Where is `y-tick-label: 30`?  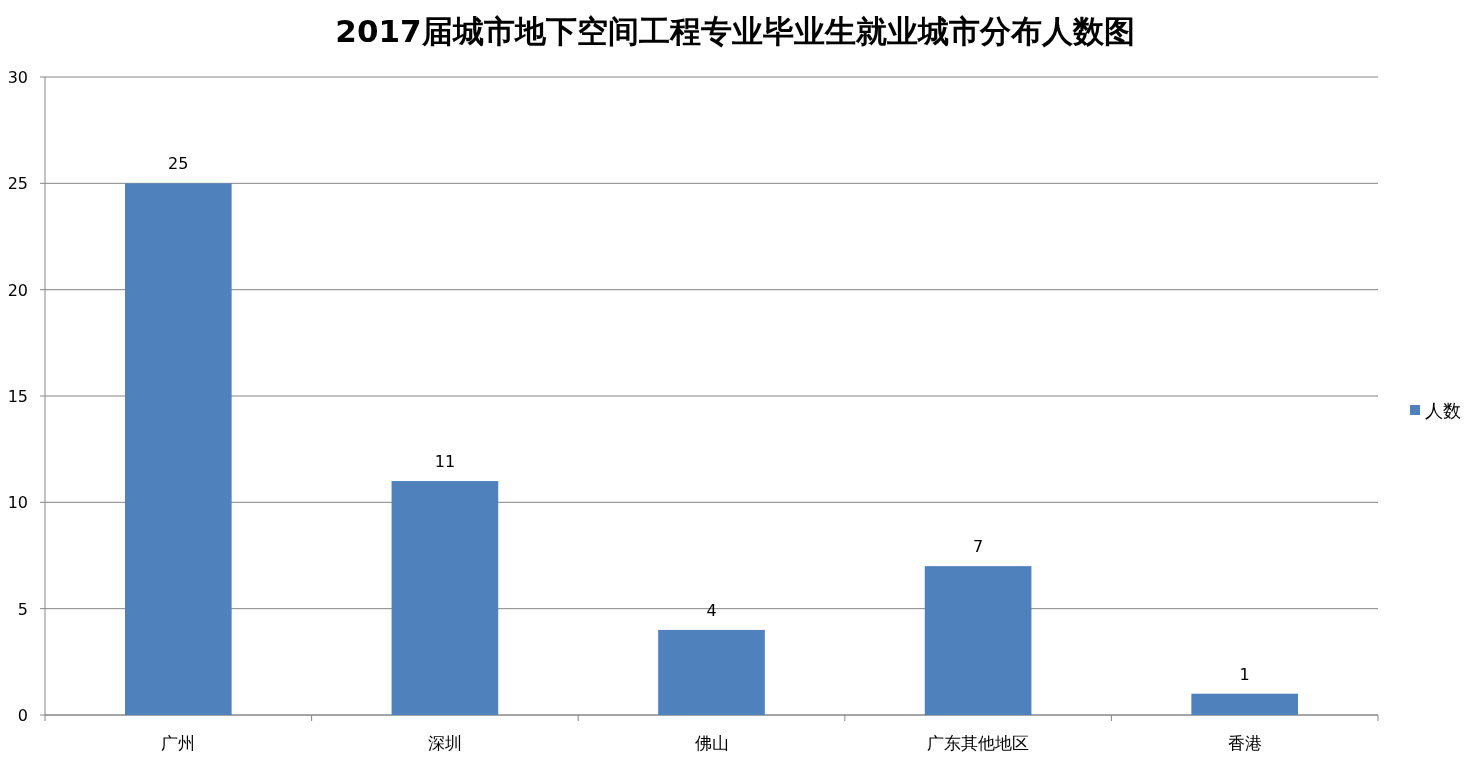
y-tick-label: 30 is located at coordinates (17, 77).